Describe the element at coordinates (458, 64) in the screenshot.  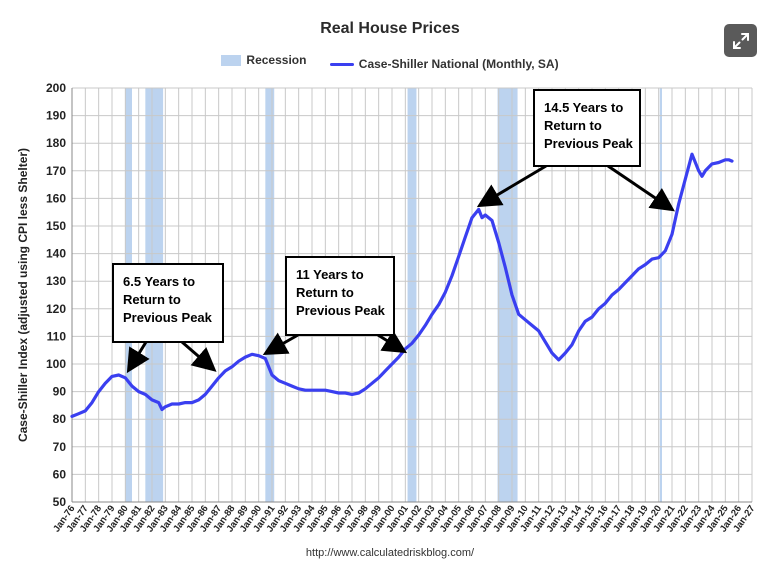
I see `legend-label-case-shiller: Case-Shiller National (Monthly, SA)` at that location.